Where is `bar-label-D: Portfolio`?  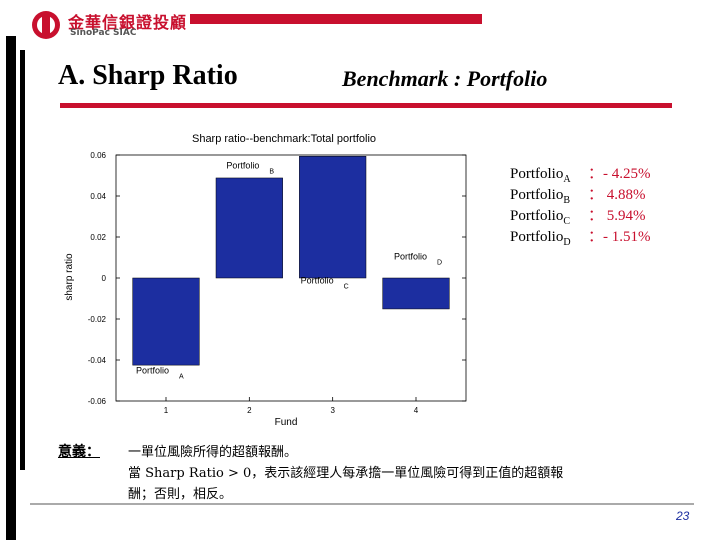 bar-label-D: Portfolio is located at coordinates (410, 257).